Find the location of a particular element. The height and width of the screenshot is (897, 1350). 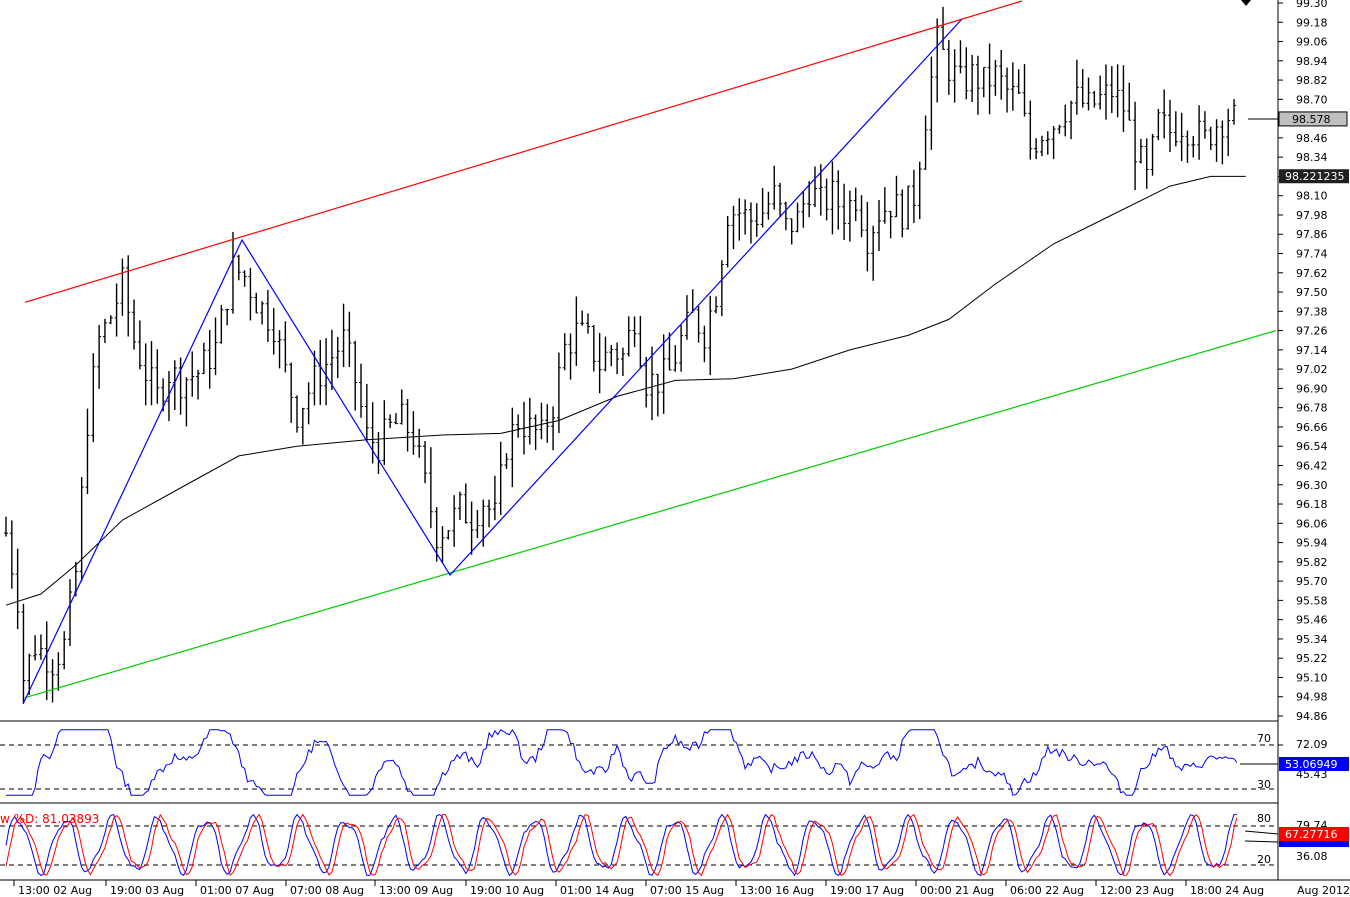

rsi-path is located at coordinates (622, 762).